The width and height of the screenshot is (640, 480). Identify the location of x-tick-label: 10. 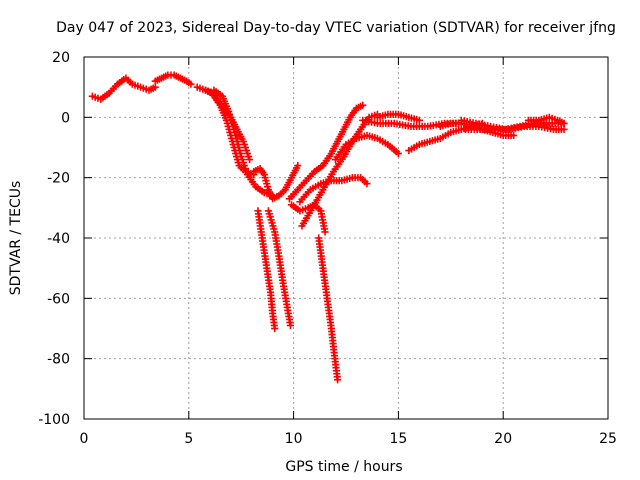
(294, 439).